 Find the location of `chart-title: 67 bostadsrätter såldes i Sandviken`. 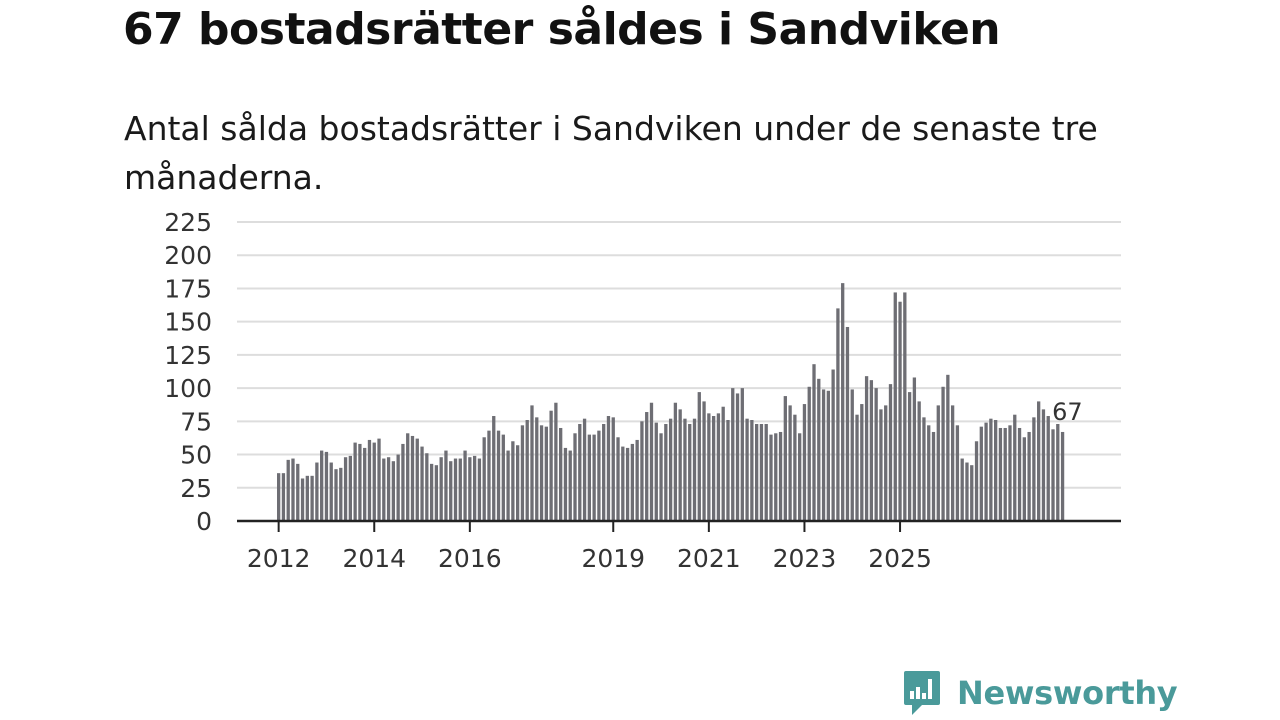

chart-title: 67 bostadsrätter såldes i Sandviken is located at coordinates (562, 29).